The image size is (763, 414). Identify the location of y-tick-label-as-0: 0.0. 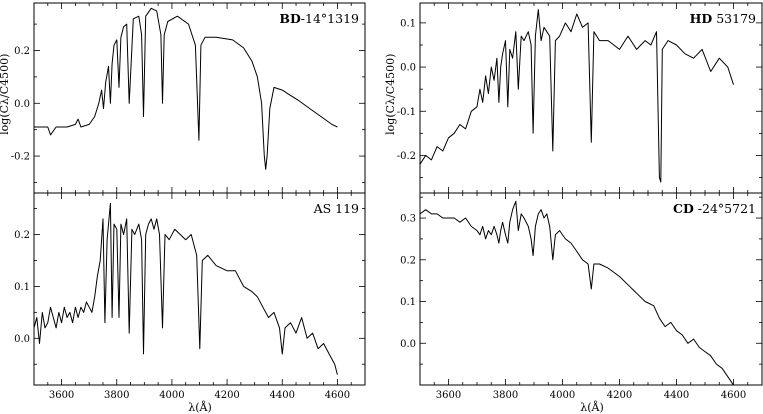
(22, 339).